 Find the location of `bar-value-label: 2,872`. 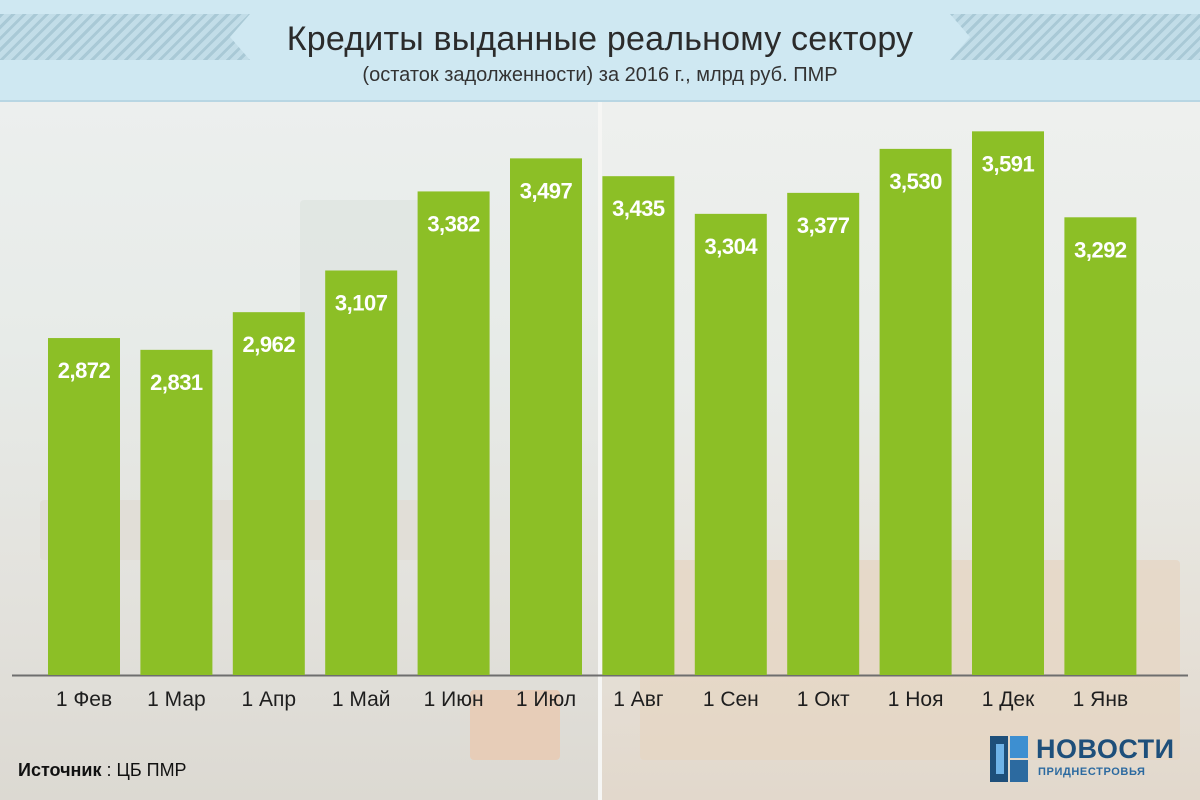

bar-value-label: 2,872 is located at coordinates (84, 370).